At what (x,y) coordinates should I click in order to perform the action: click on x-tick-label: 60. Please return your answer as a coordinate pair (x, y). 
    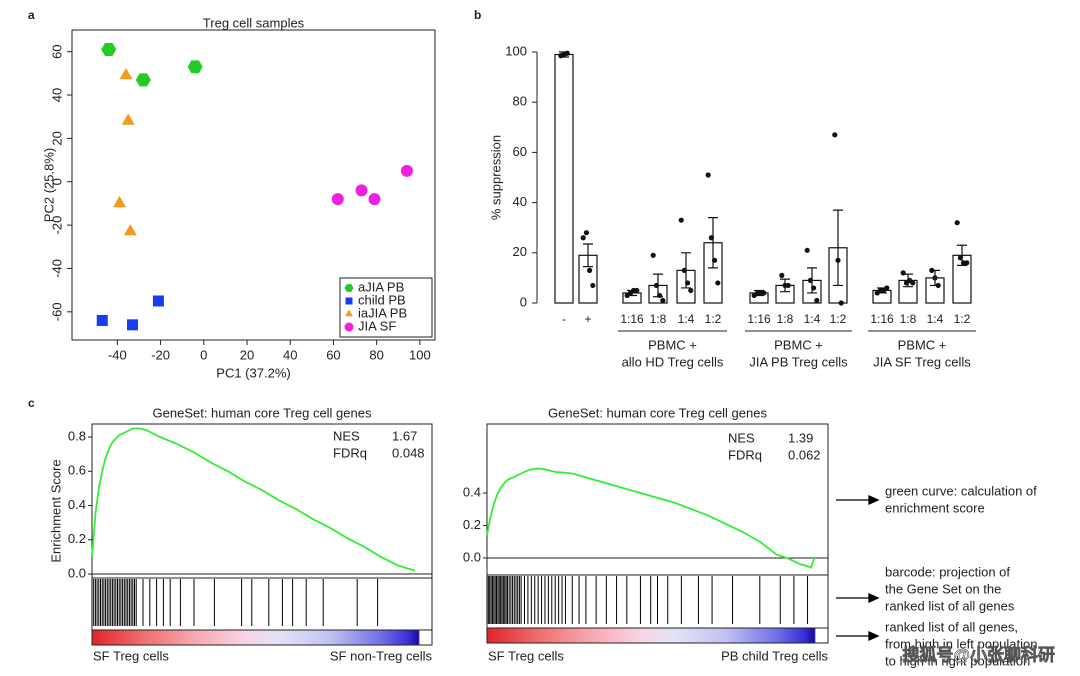
    Looking at the image, I should click on (333, 354).